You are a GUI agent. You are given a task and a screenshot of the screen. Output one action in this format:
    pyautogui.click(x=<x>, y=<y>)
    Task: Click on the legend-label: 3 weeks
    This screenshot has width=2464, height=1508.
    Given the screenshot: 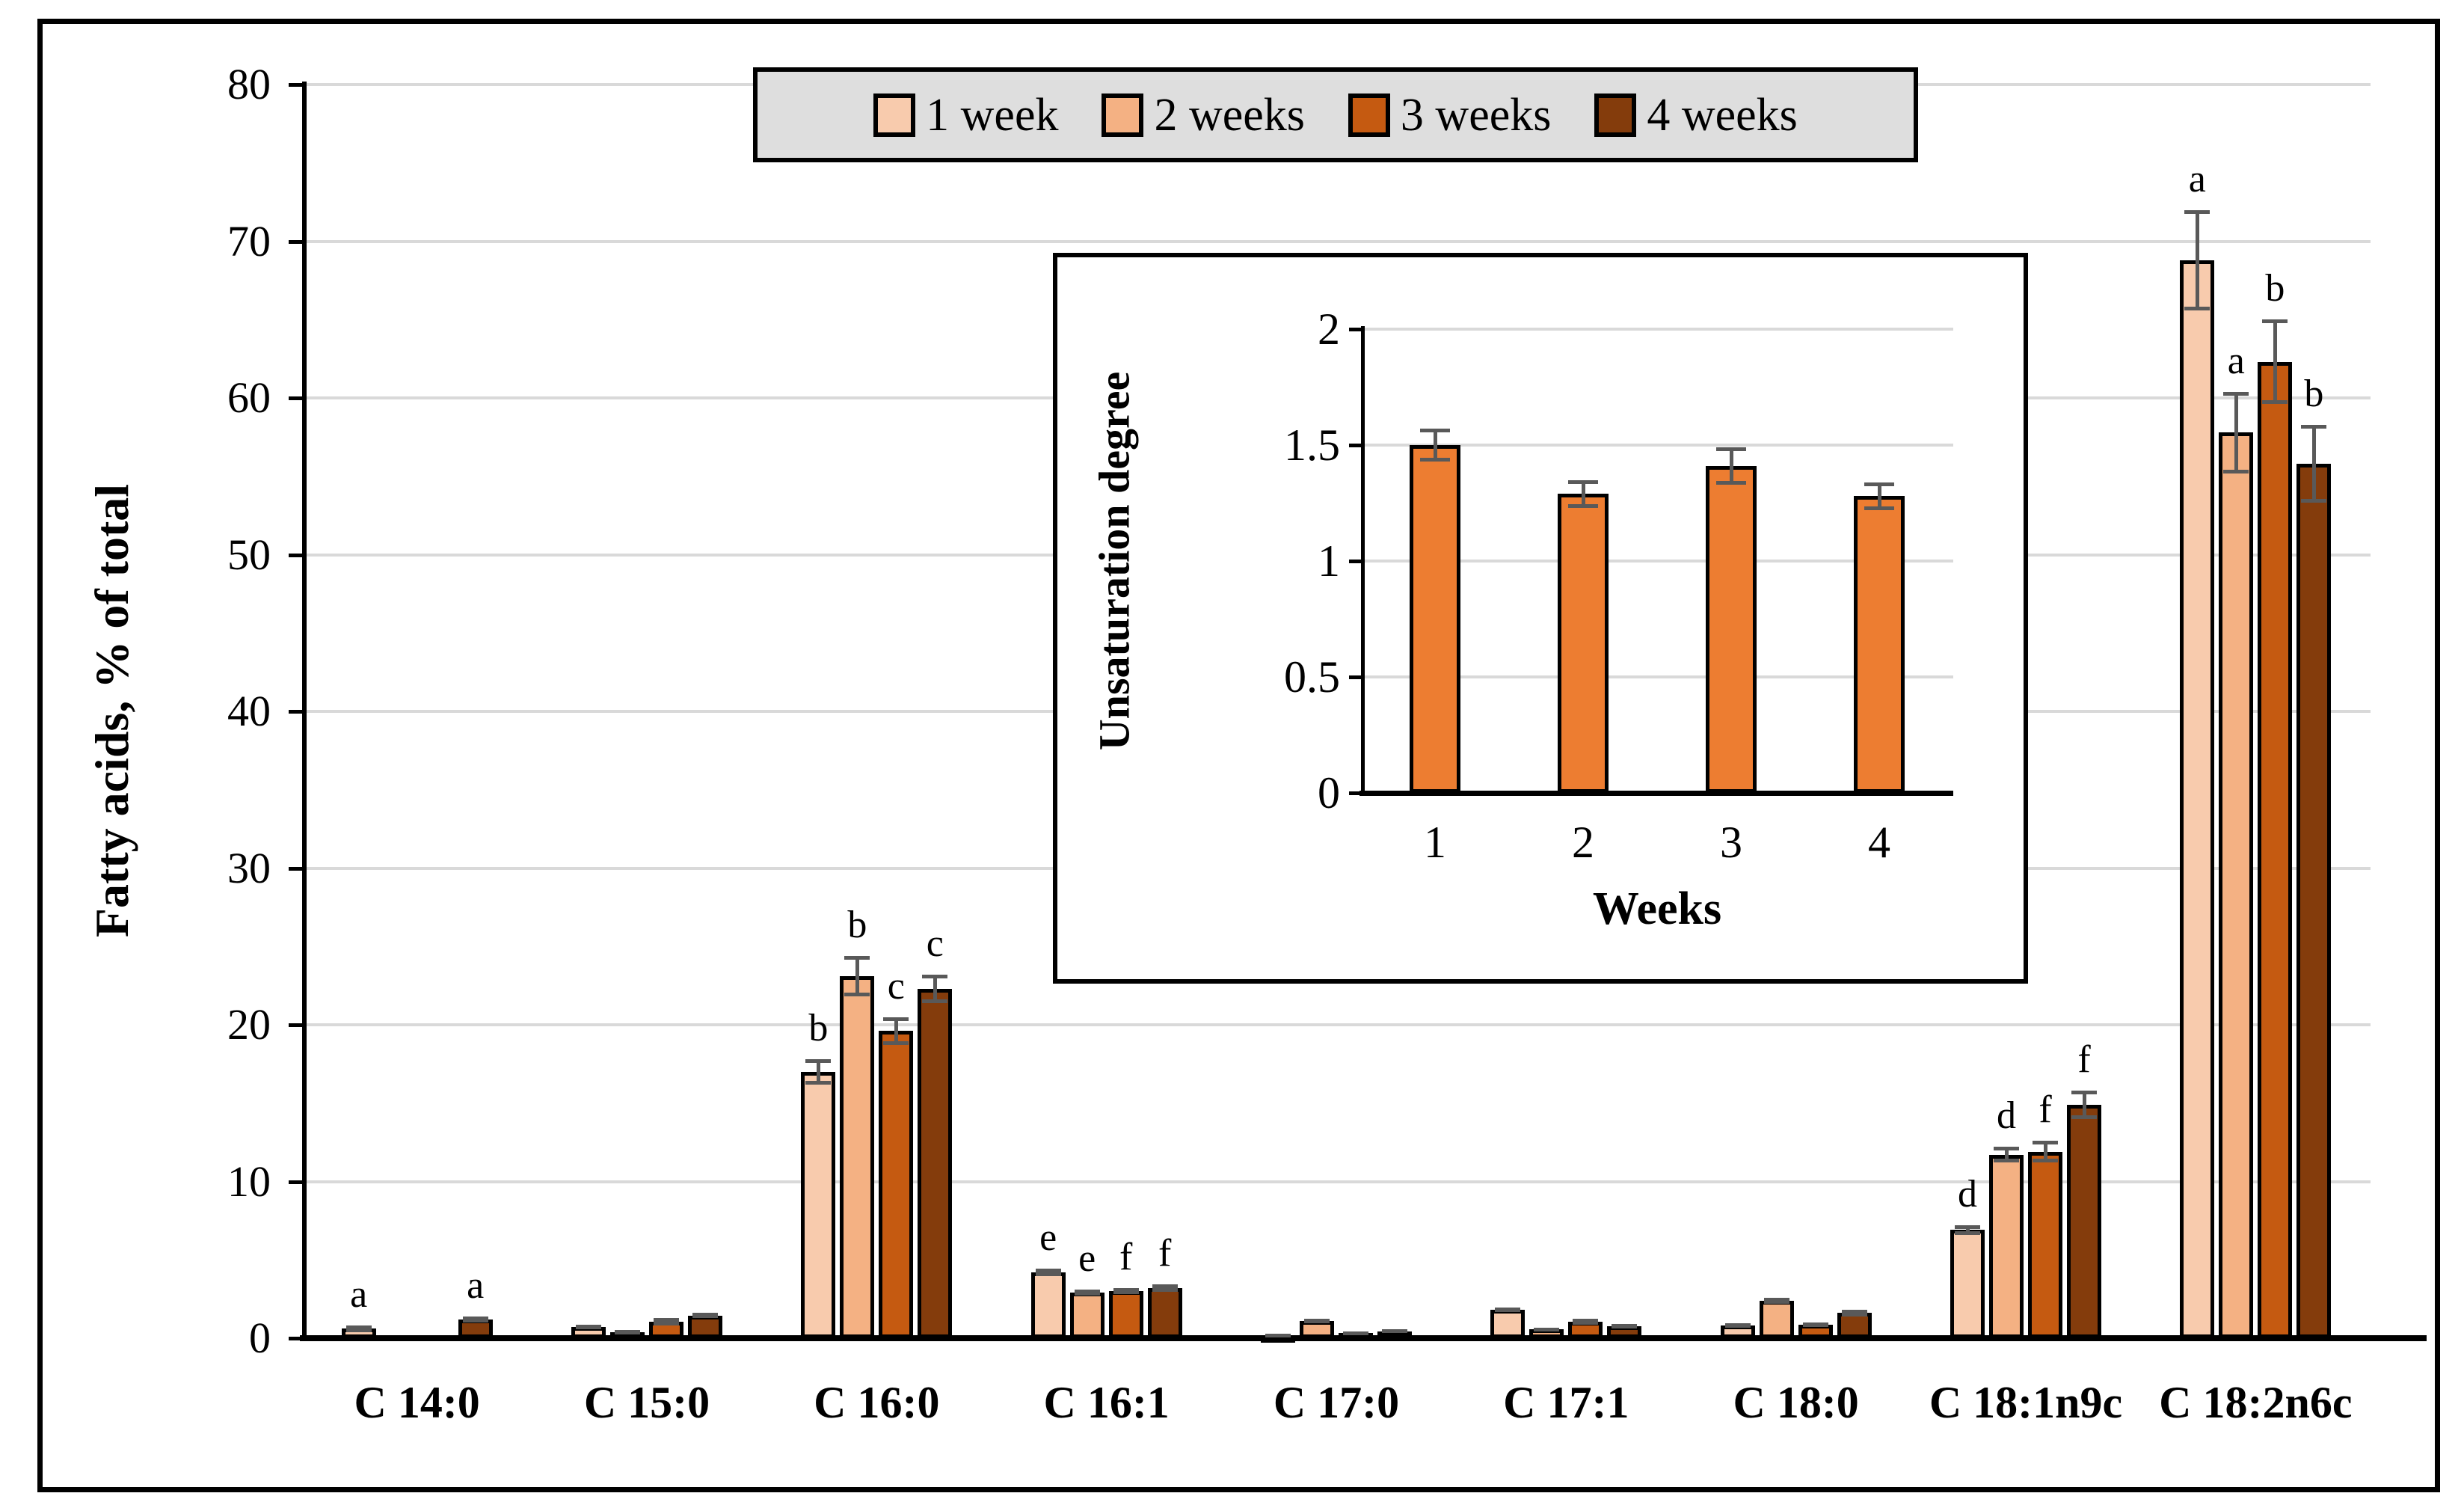 What is the action you would take?
    pyautogui.click(x=1476, y=115)
    